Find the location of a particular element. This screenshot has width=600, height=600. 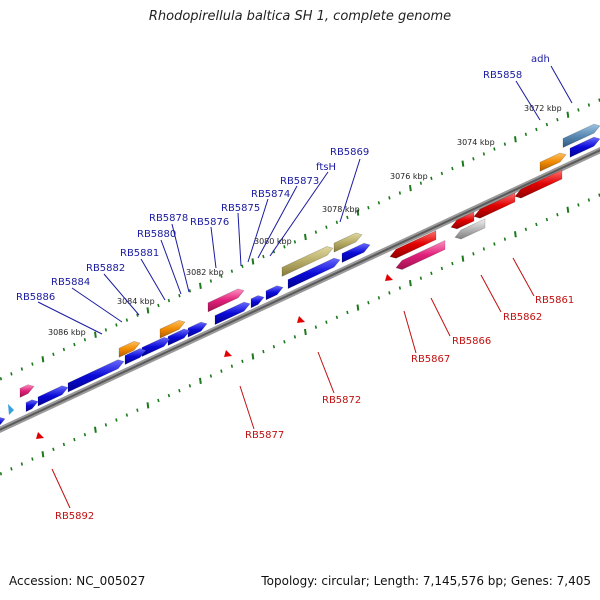

kbp-label: 3072 kbp is located at coordinates (543, 108).